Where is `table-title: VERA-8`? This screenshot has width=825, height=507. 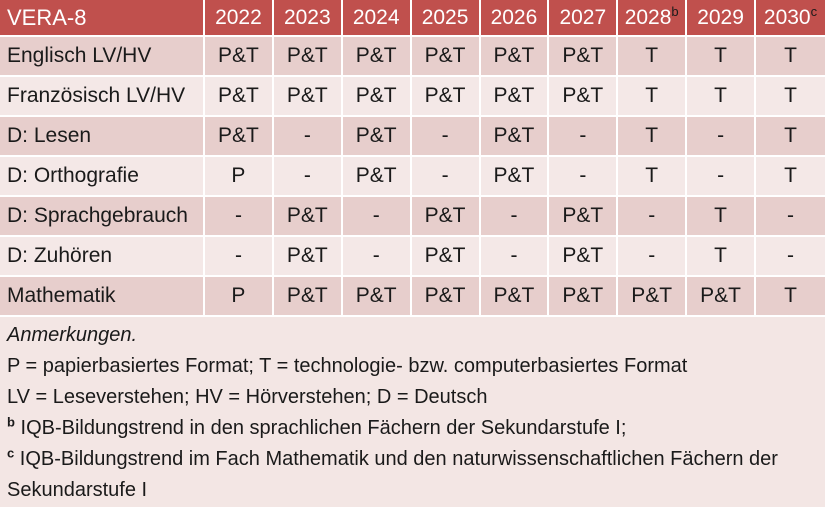
table-title: VERA-8 is located at coordinates (102, 18).